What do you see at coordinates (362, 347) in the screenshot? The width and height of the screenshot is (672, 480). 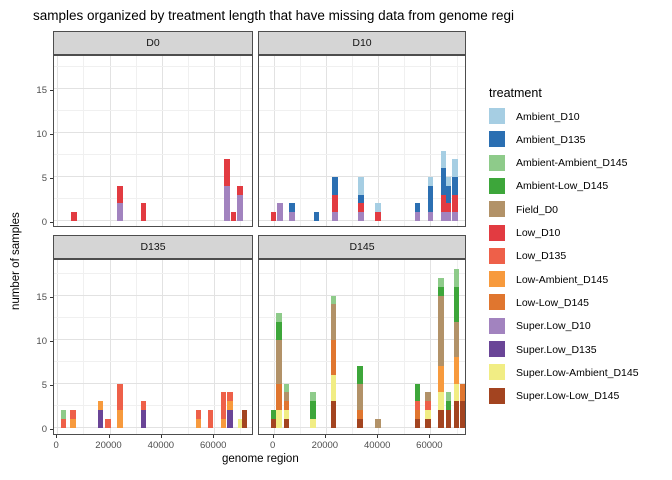 I see `facet-panel-D145` at bounding box center [362, 347].